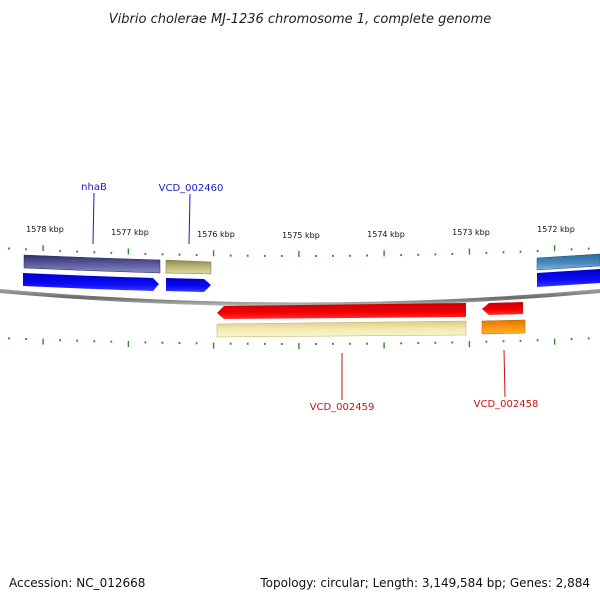 This screenshot has width=600, height=600. Describe the element at coordinates (93, 218) in the screenshot. I see `leader-nhab` at that location.